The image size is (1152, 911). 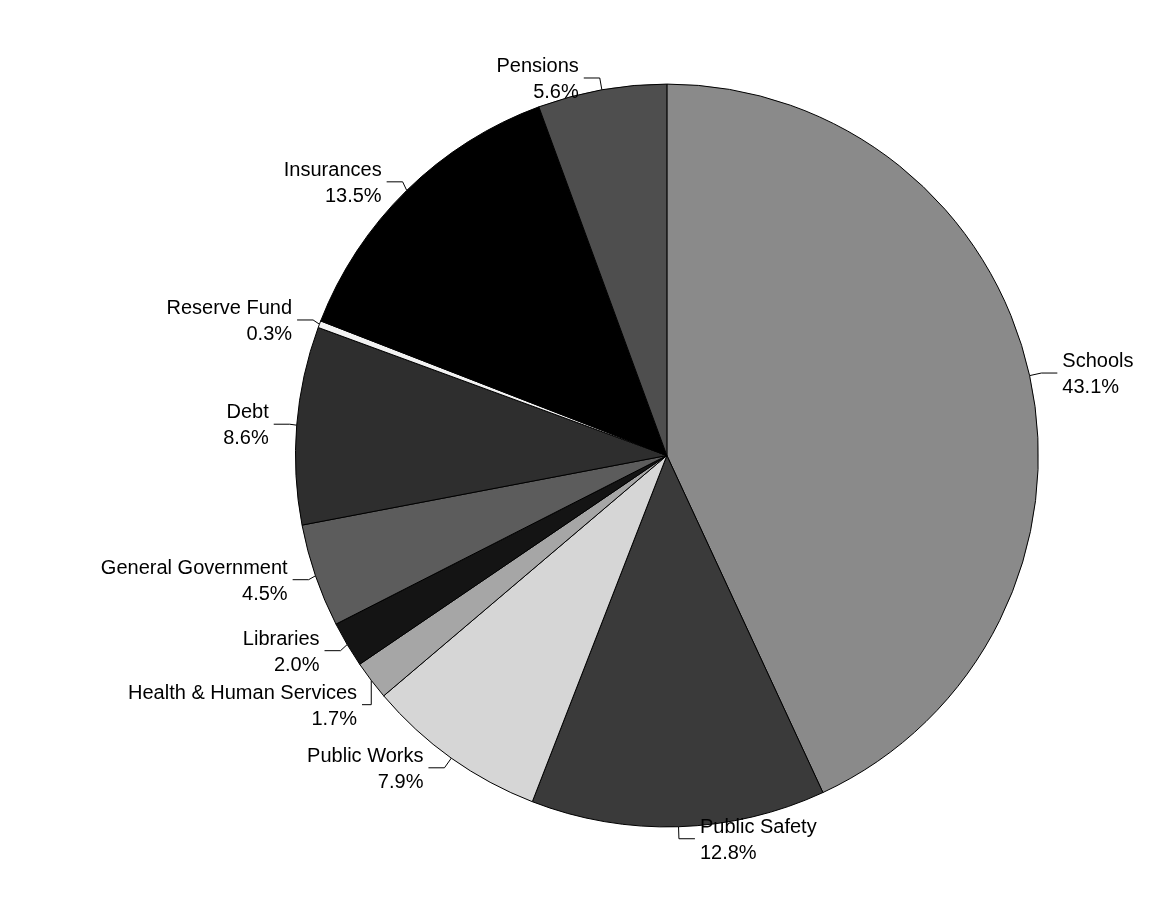 What do you see at coordinates (281, 637) in the screenshot?
I see `slice-label: Libraries` at bounding box center [281, 637].